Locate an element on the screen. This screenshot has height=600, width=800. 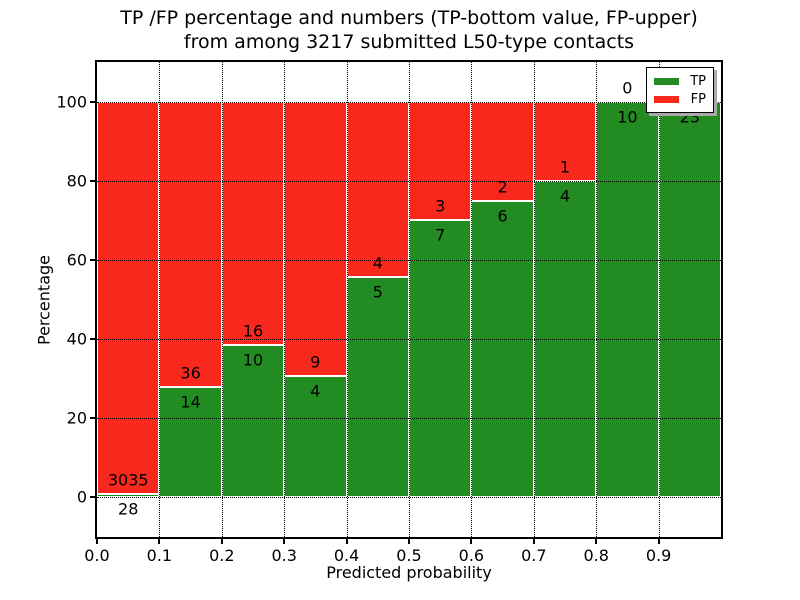
legend-label-fp: FP is located at coordinates (698, 99).